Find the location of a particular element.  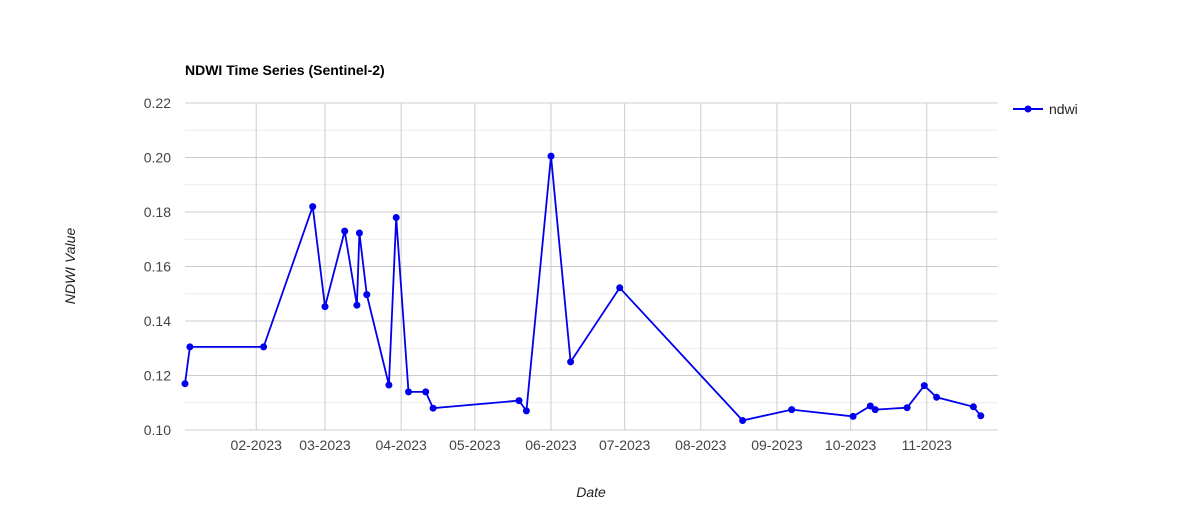

y-tick-label: 0.18 is located at coordinates (157, 212).